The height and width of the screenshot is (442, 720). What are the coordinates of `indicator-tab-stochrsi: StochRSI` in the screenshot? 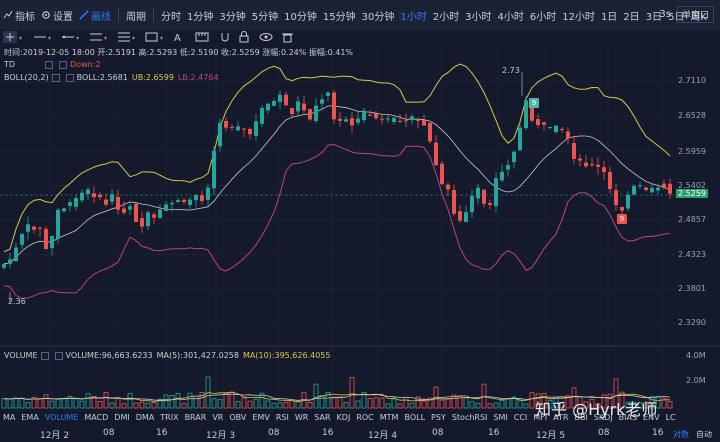 It's located at (469, 417).